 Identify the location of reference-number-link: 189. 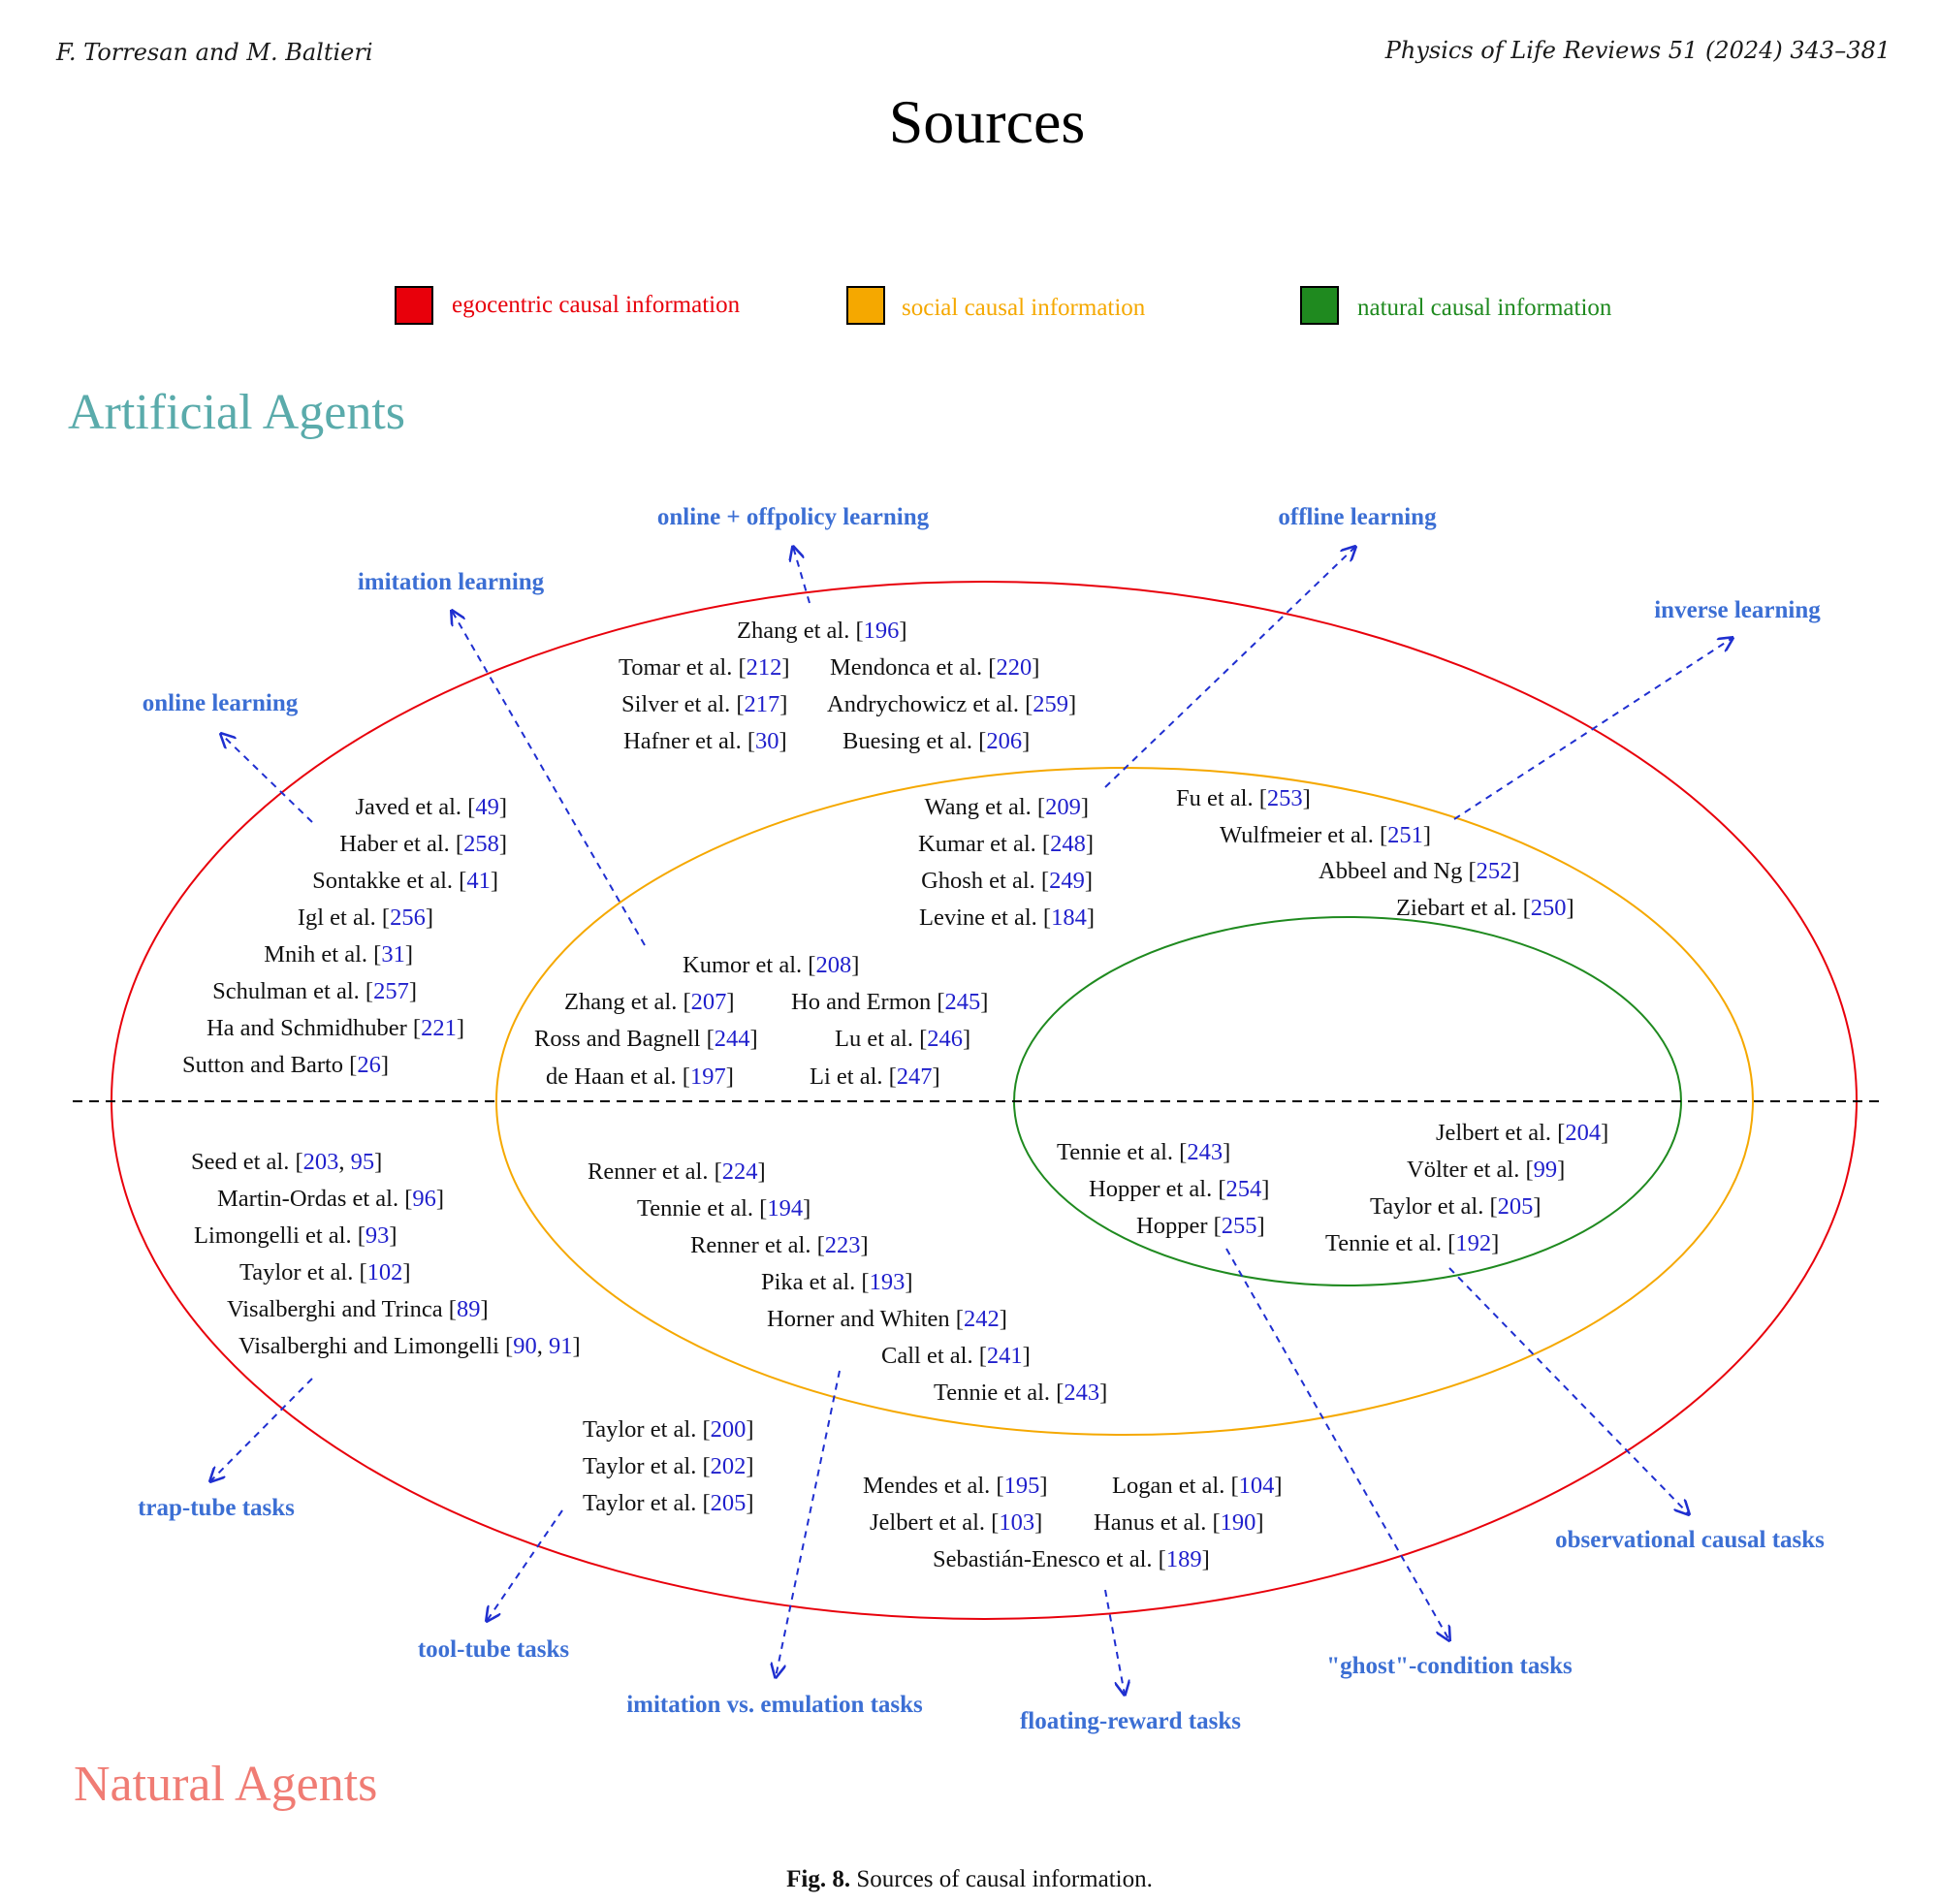
(1184, 1559).